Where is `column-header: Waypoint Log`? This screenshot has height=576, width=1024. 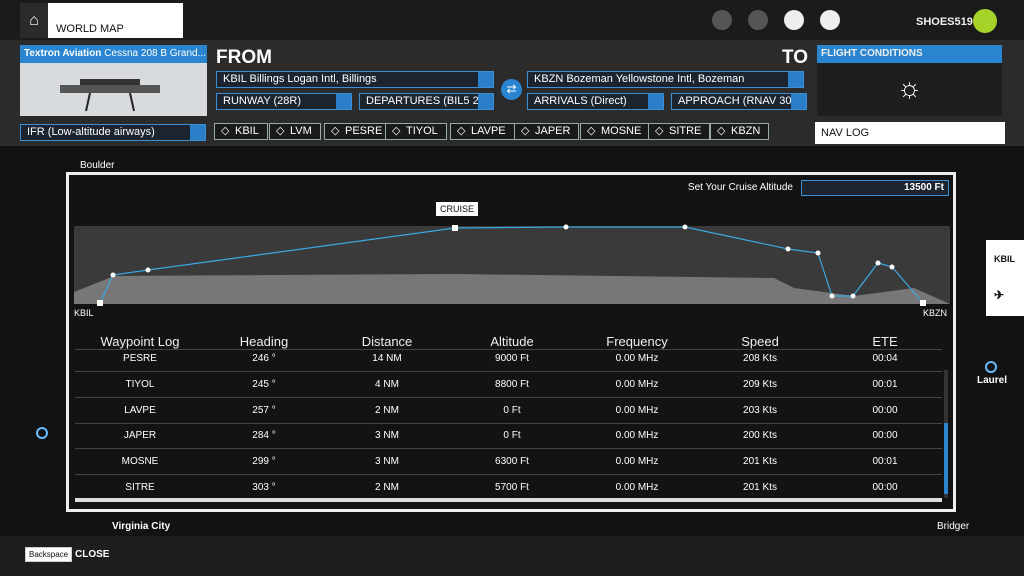
column-header: Waypoint Log is located at coordinates (140, 341).